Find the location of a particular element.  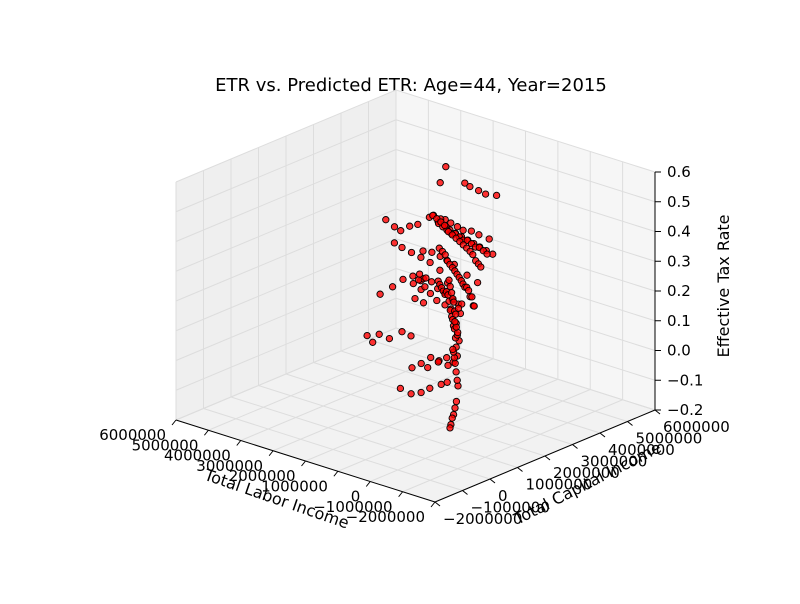

y-tick-label: 6000000 is located at coordinates (696, 427).